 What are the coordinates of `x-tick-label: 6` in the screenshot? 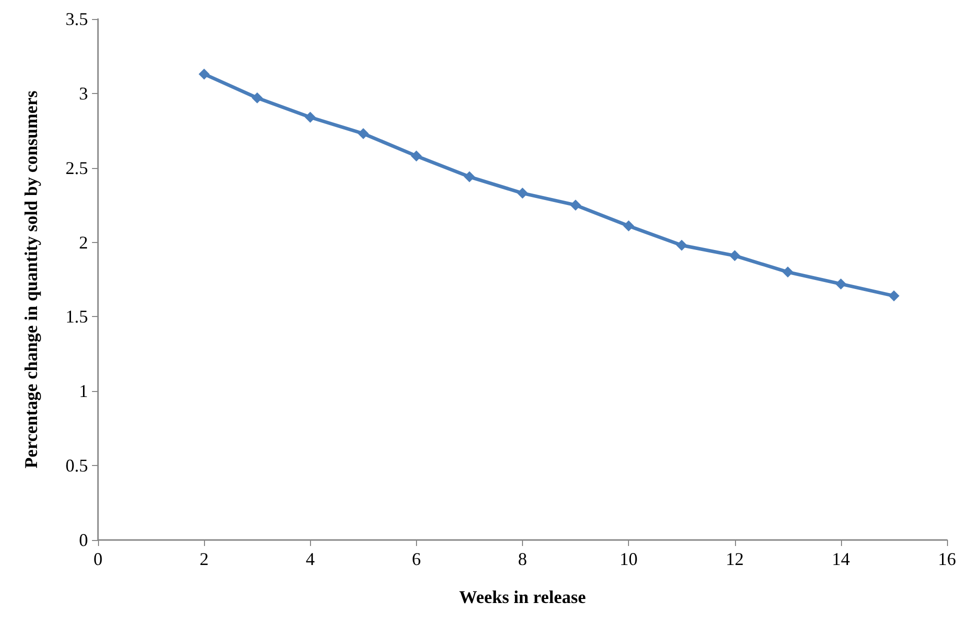 It's located at (416, 559).